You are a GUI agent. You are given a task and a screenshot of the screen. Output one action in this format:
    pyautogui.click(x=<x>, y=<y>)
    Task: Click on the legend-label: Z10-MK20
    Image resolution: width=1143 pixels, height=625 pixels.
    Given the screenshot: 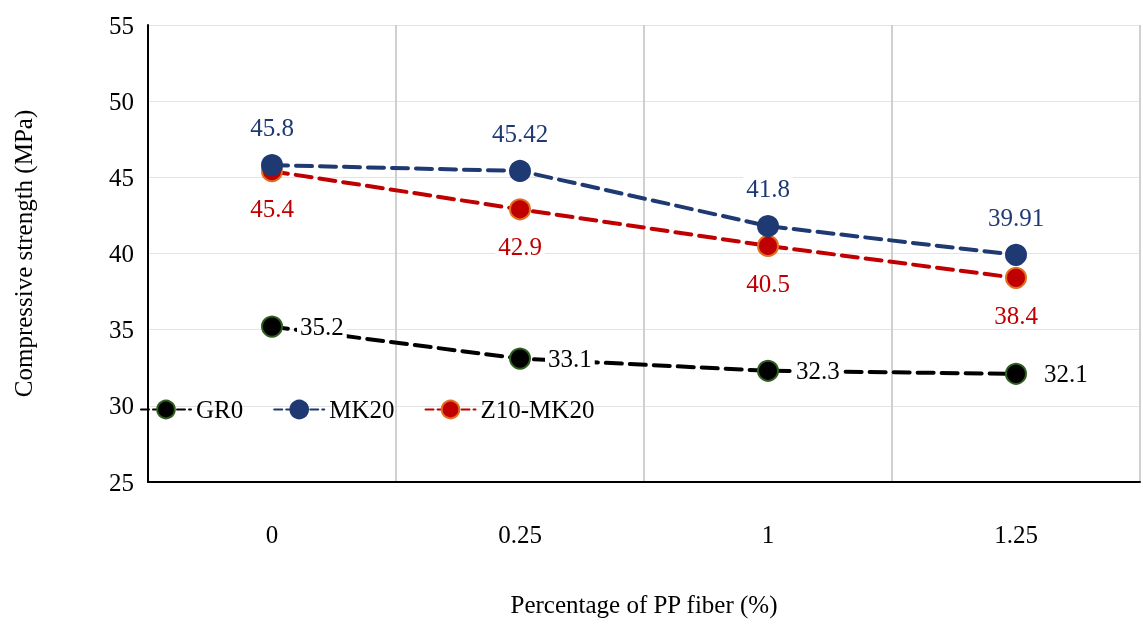 What is the action you would take?
    pyautogui.click(x=537, y=409)
    